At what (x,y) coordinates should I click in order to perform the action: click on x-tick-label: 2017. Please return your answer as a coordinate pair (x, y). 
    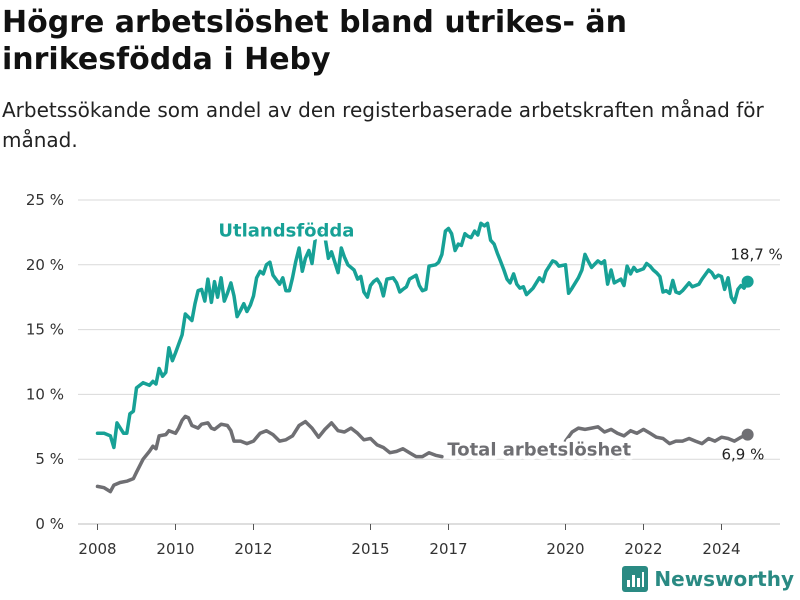
    Looking at the image, I should click on (448, 549).